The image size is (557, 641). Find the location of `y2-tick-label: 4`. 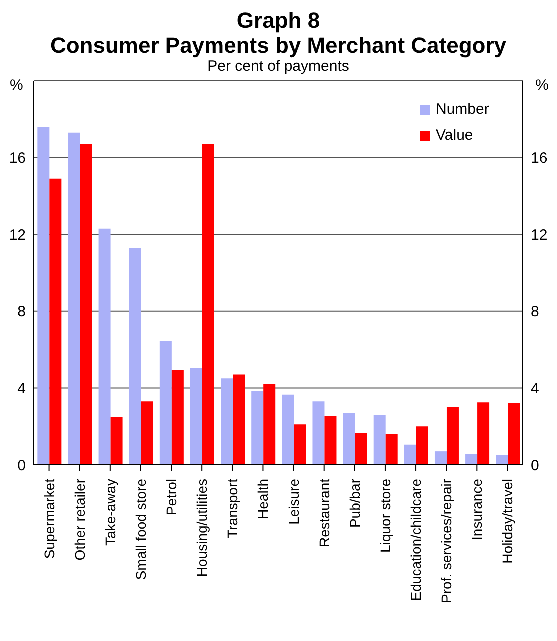

y2-tick-label: 4 is located at coordinates (535, 389).